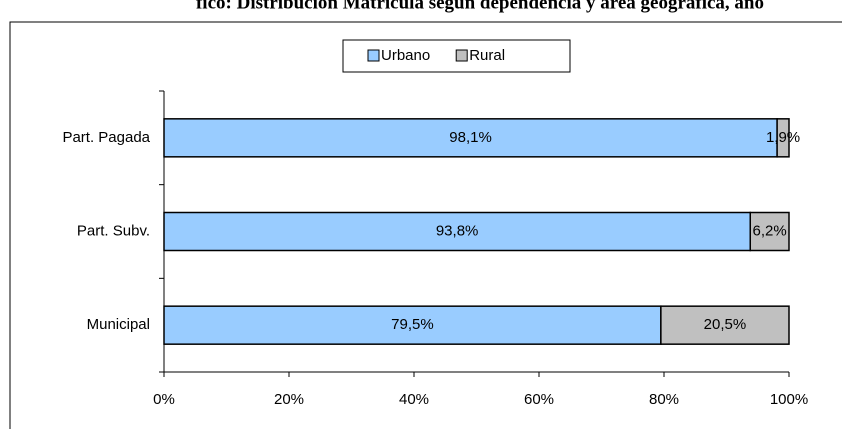  Describe the element at coordinates (113, 230) in the screenshot. I see `y-tick-label: Part. Subv.` at that location.